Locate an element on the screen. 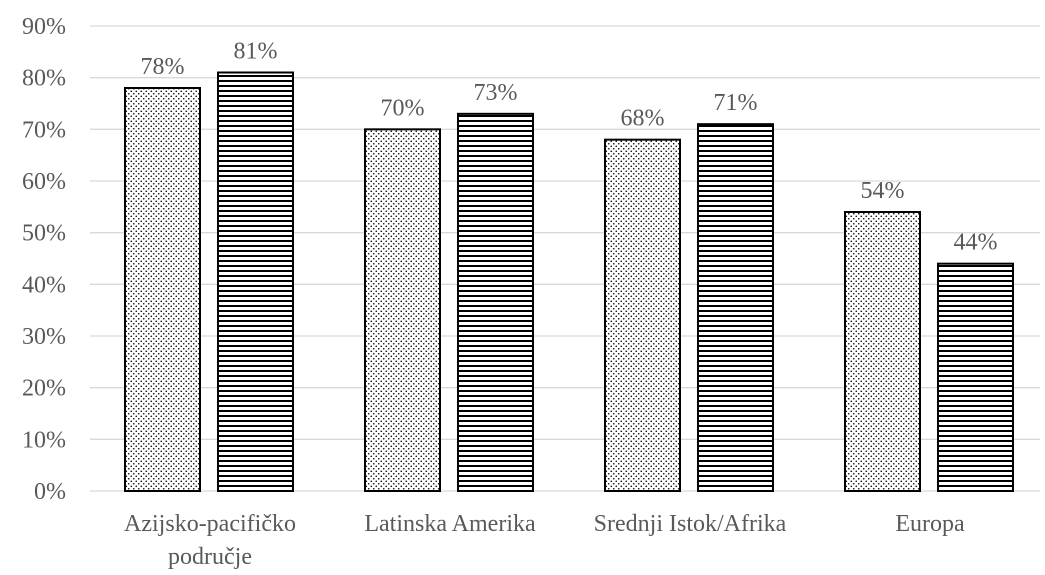  y-tick-label: 90% is located at coordinates (44, 27).